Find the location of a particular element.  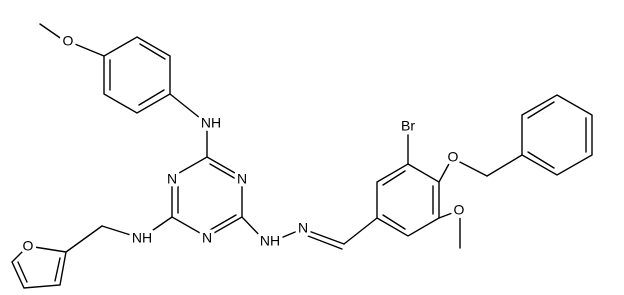

atom-label: Br is located at coordinates (408, 126).